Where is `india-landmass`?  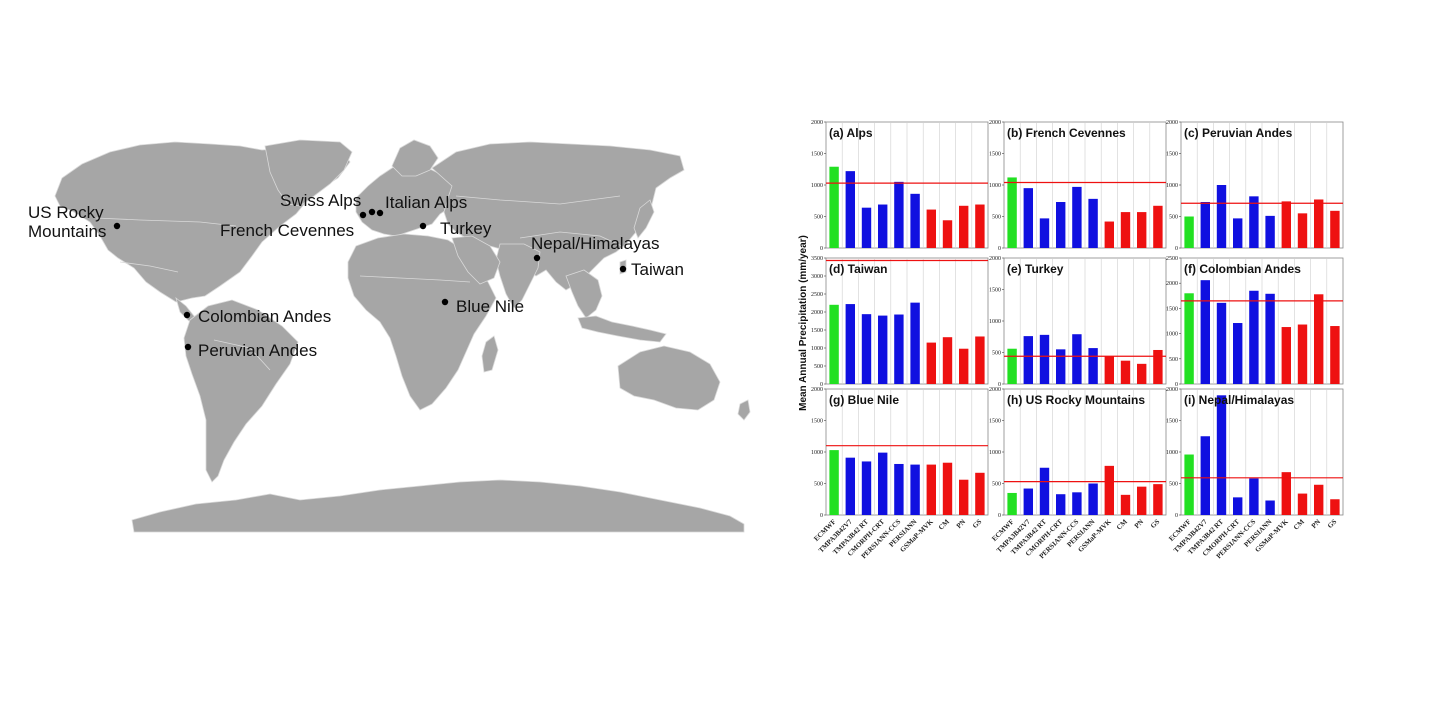 india-landmass is located at coordinates (518, 276).